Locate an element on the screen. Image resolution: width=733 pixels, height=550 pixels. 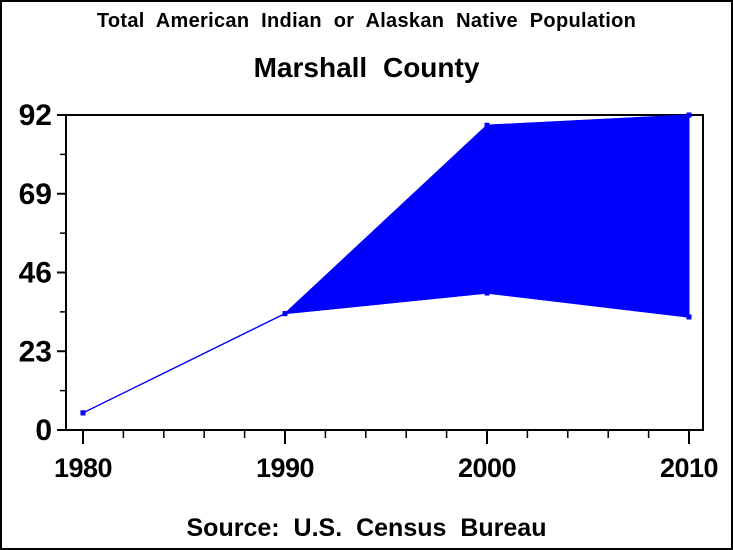
y-tick-label: 69 is located at coordinates (35, 194).